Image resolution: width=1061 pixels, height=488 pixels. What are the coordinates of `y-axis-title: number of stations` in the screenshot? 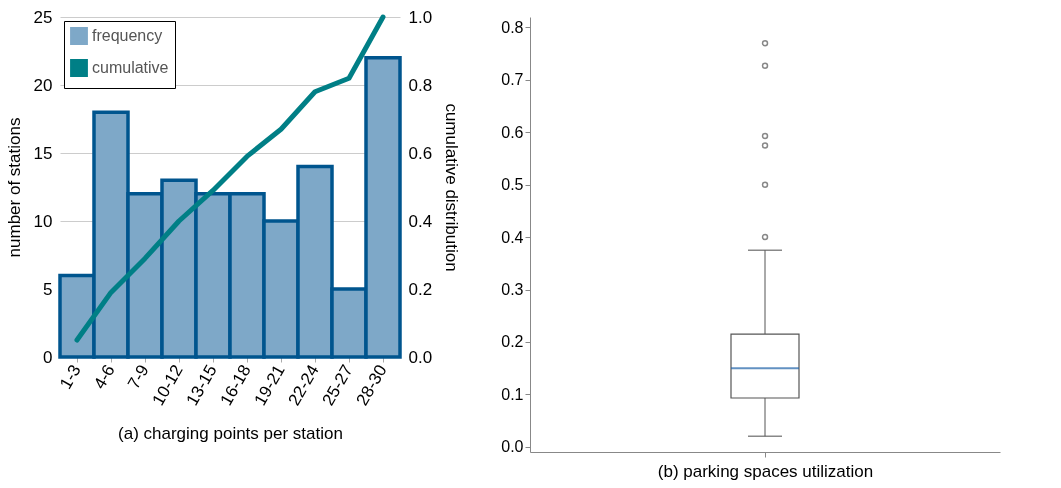 It's located at (14, 187).